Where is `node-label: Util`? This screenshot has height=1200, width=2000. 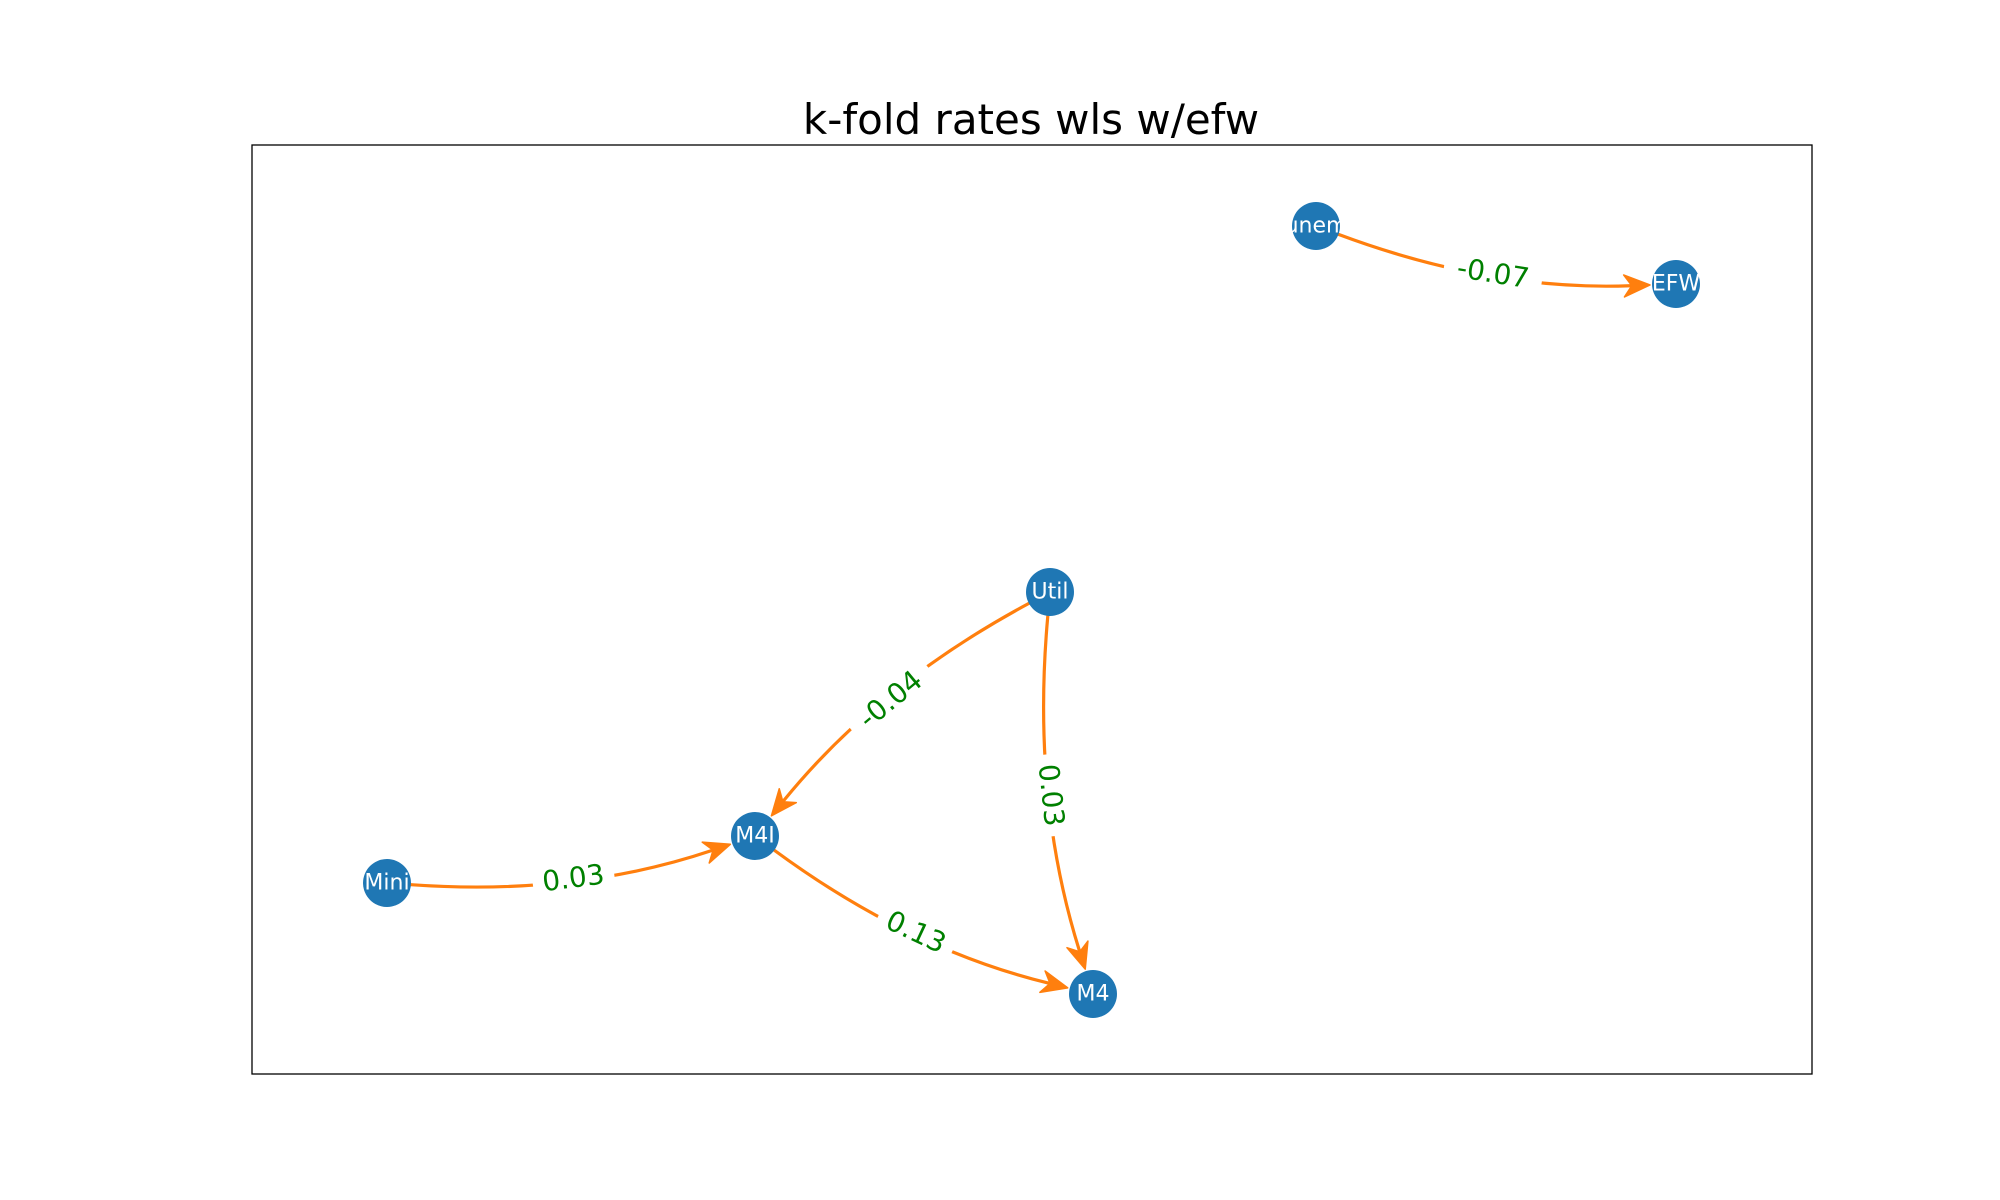 node-label: Util is located at coordinates (1050, 592).